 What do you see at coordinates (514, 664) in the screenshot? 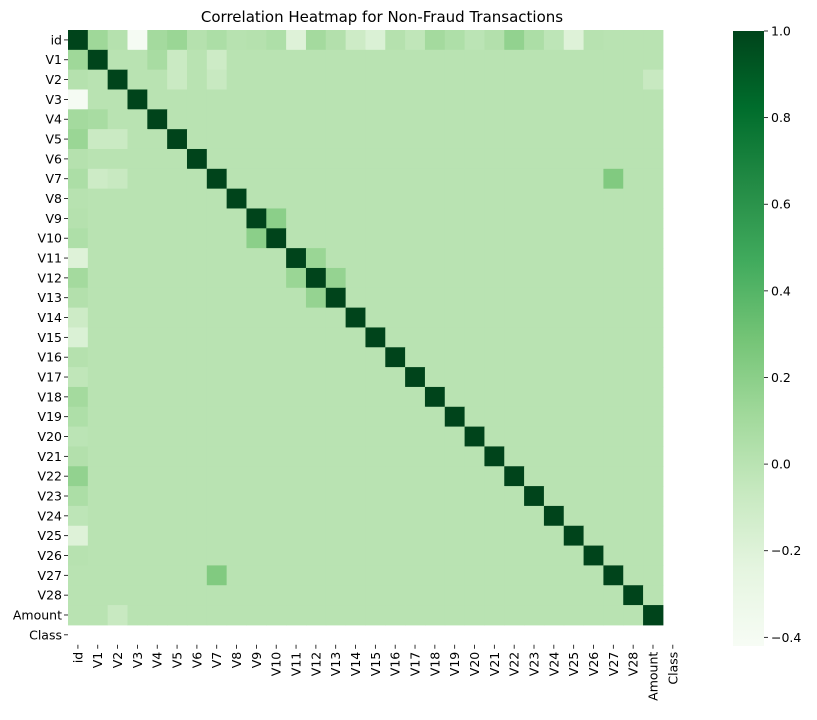
I see `x-tick-label: V22` at bounding box center [514, 664].